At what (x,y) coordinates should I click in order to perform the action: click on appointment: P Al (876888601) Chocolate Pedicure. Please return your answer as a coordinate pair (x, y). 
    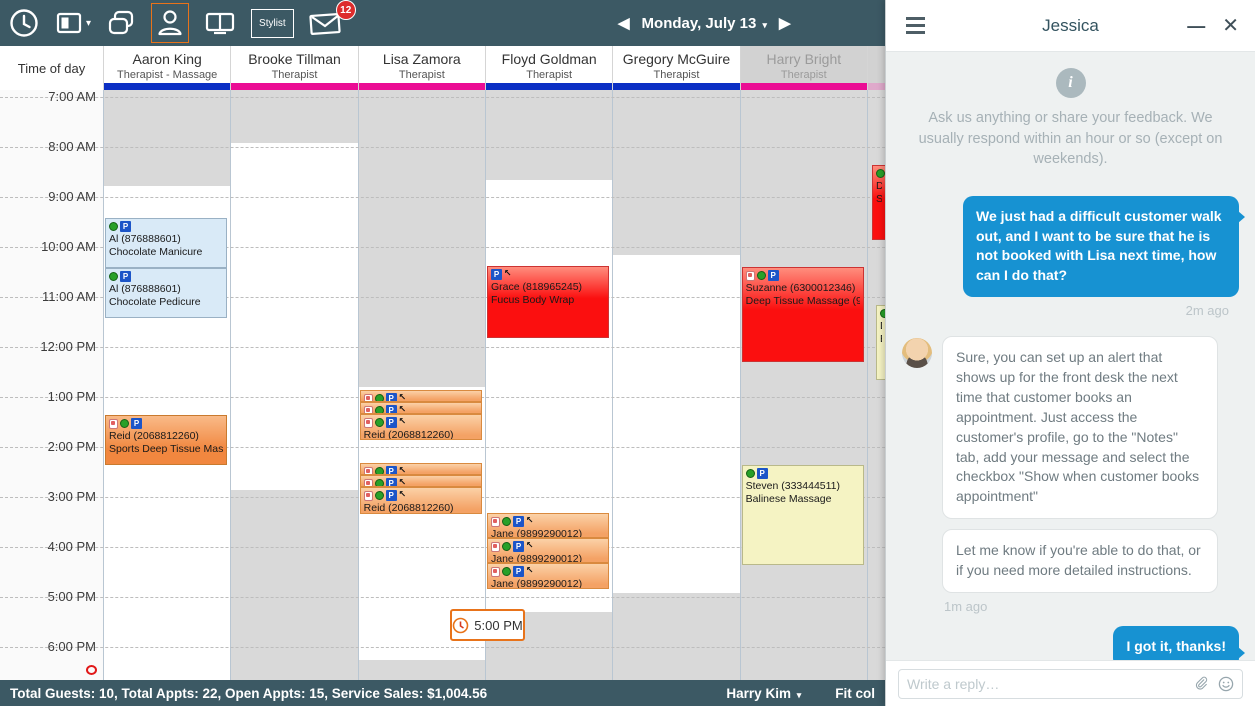
    Looking at the image, I should click on (166, 293).